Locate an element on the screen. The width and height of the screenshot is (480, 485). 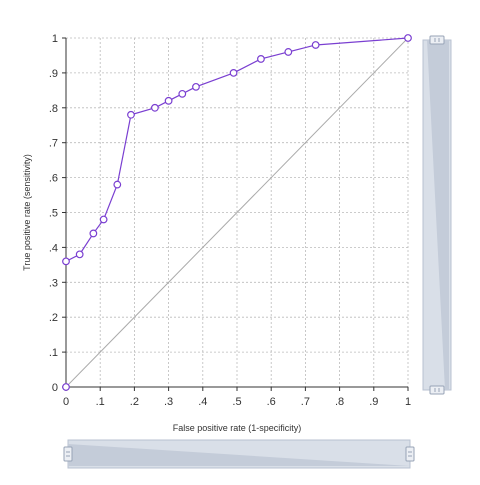
x-tick-label: .1 is located at coordinates (100, 402).